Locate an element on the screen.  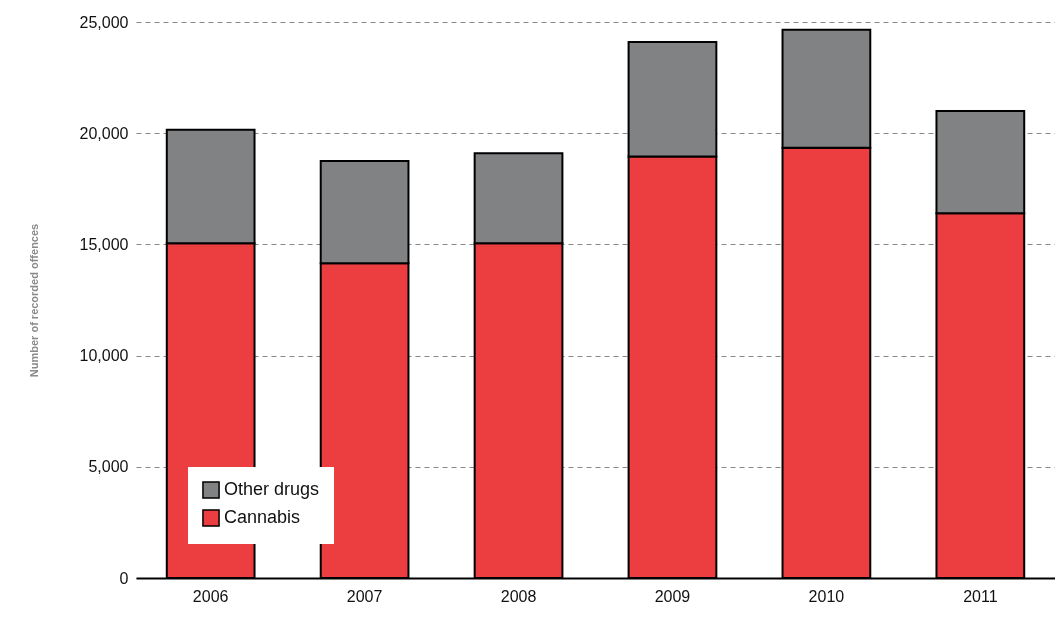
x-tick-label: 2006 is located at coordinates (210, 596).